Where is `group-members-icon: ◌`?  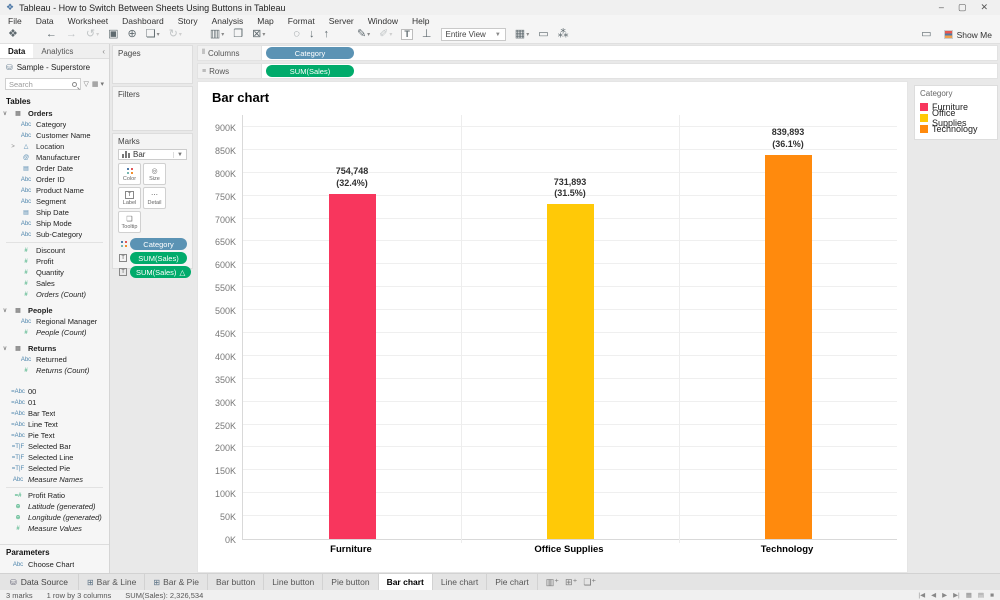 group-members-icon: ◌ is located at coordinates (296, 34).